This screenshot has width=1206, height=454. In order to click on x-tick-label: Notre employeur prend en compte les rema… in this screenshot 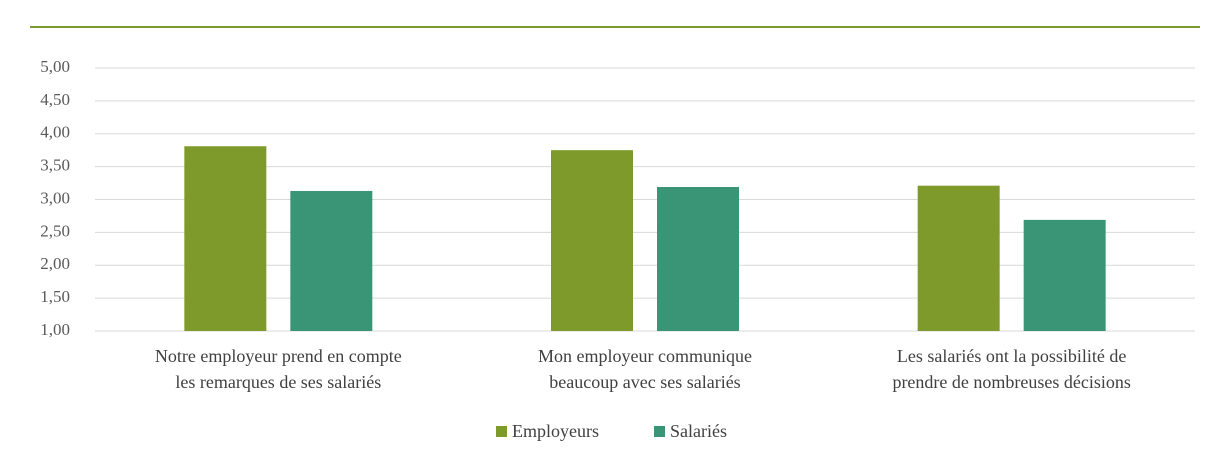, I will do `click(278, 369)`.